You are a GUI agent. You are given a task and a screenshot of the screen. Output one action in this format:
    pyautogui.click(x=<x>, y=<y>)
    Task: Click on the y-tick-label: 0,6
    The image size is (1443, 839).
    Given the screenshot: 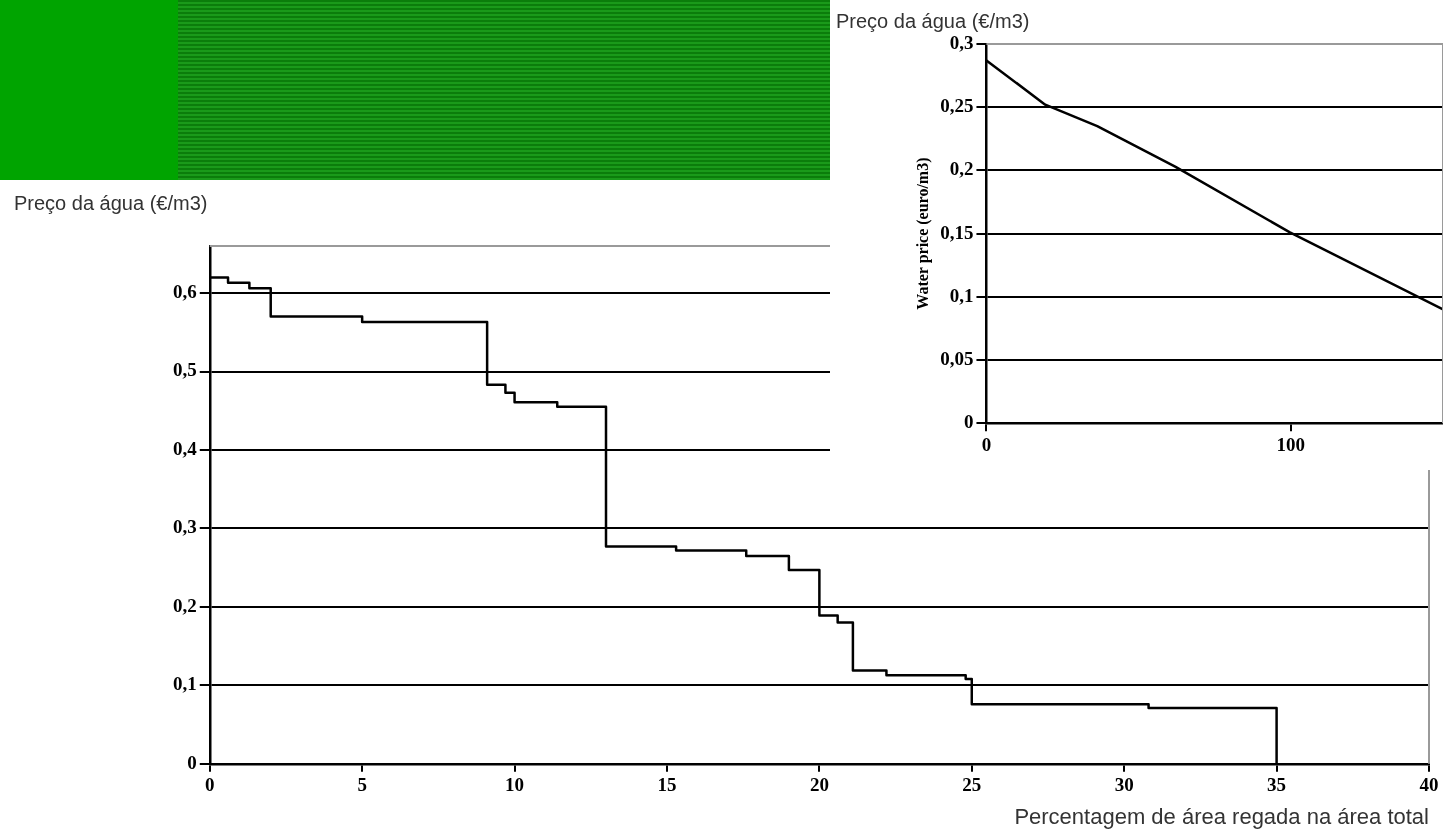 What is the action you would take?
    pyautogui.click(x=185, y=291)
    